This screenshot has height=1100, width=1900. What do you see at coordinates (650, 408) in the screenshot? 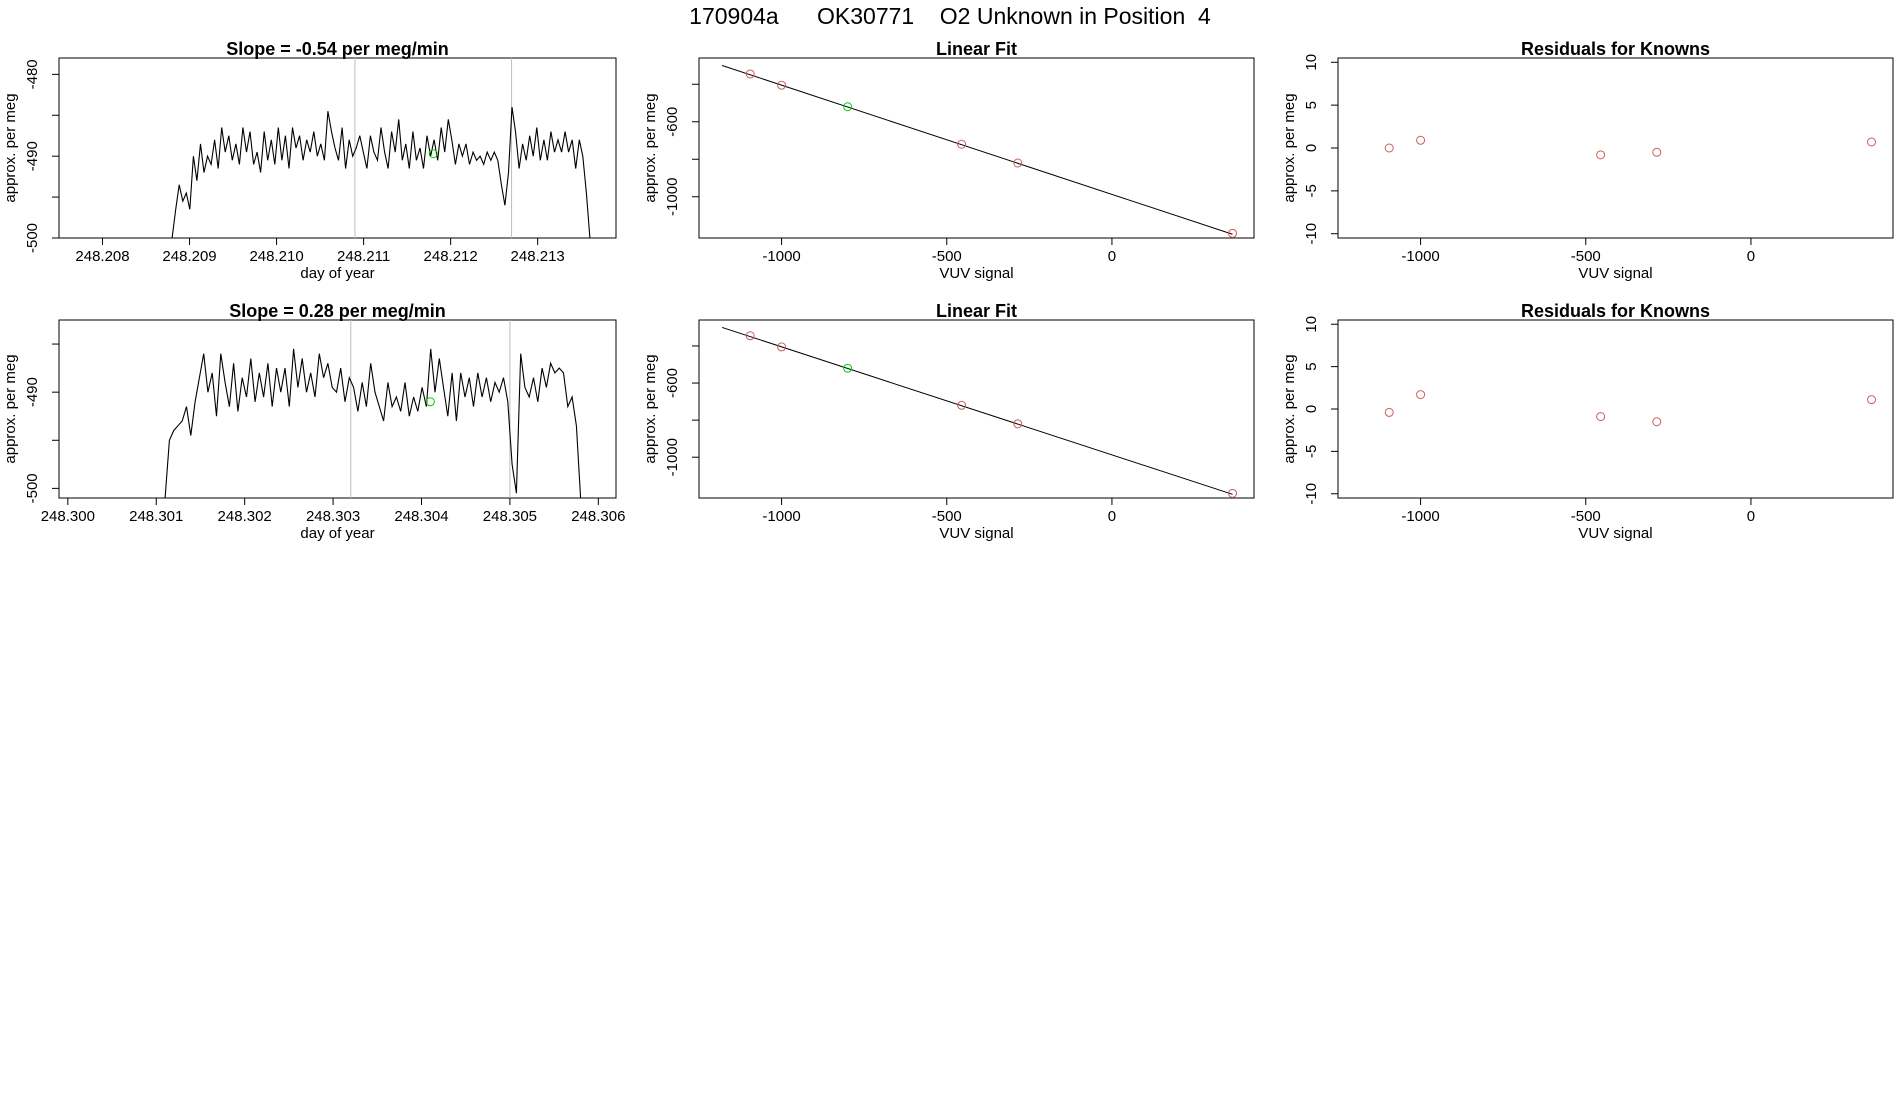
I see `row2-linear-fit-ylabel: approx. per meg` at bounding box center [650, 408].